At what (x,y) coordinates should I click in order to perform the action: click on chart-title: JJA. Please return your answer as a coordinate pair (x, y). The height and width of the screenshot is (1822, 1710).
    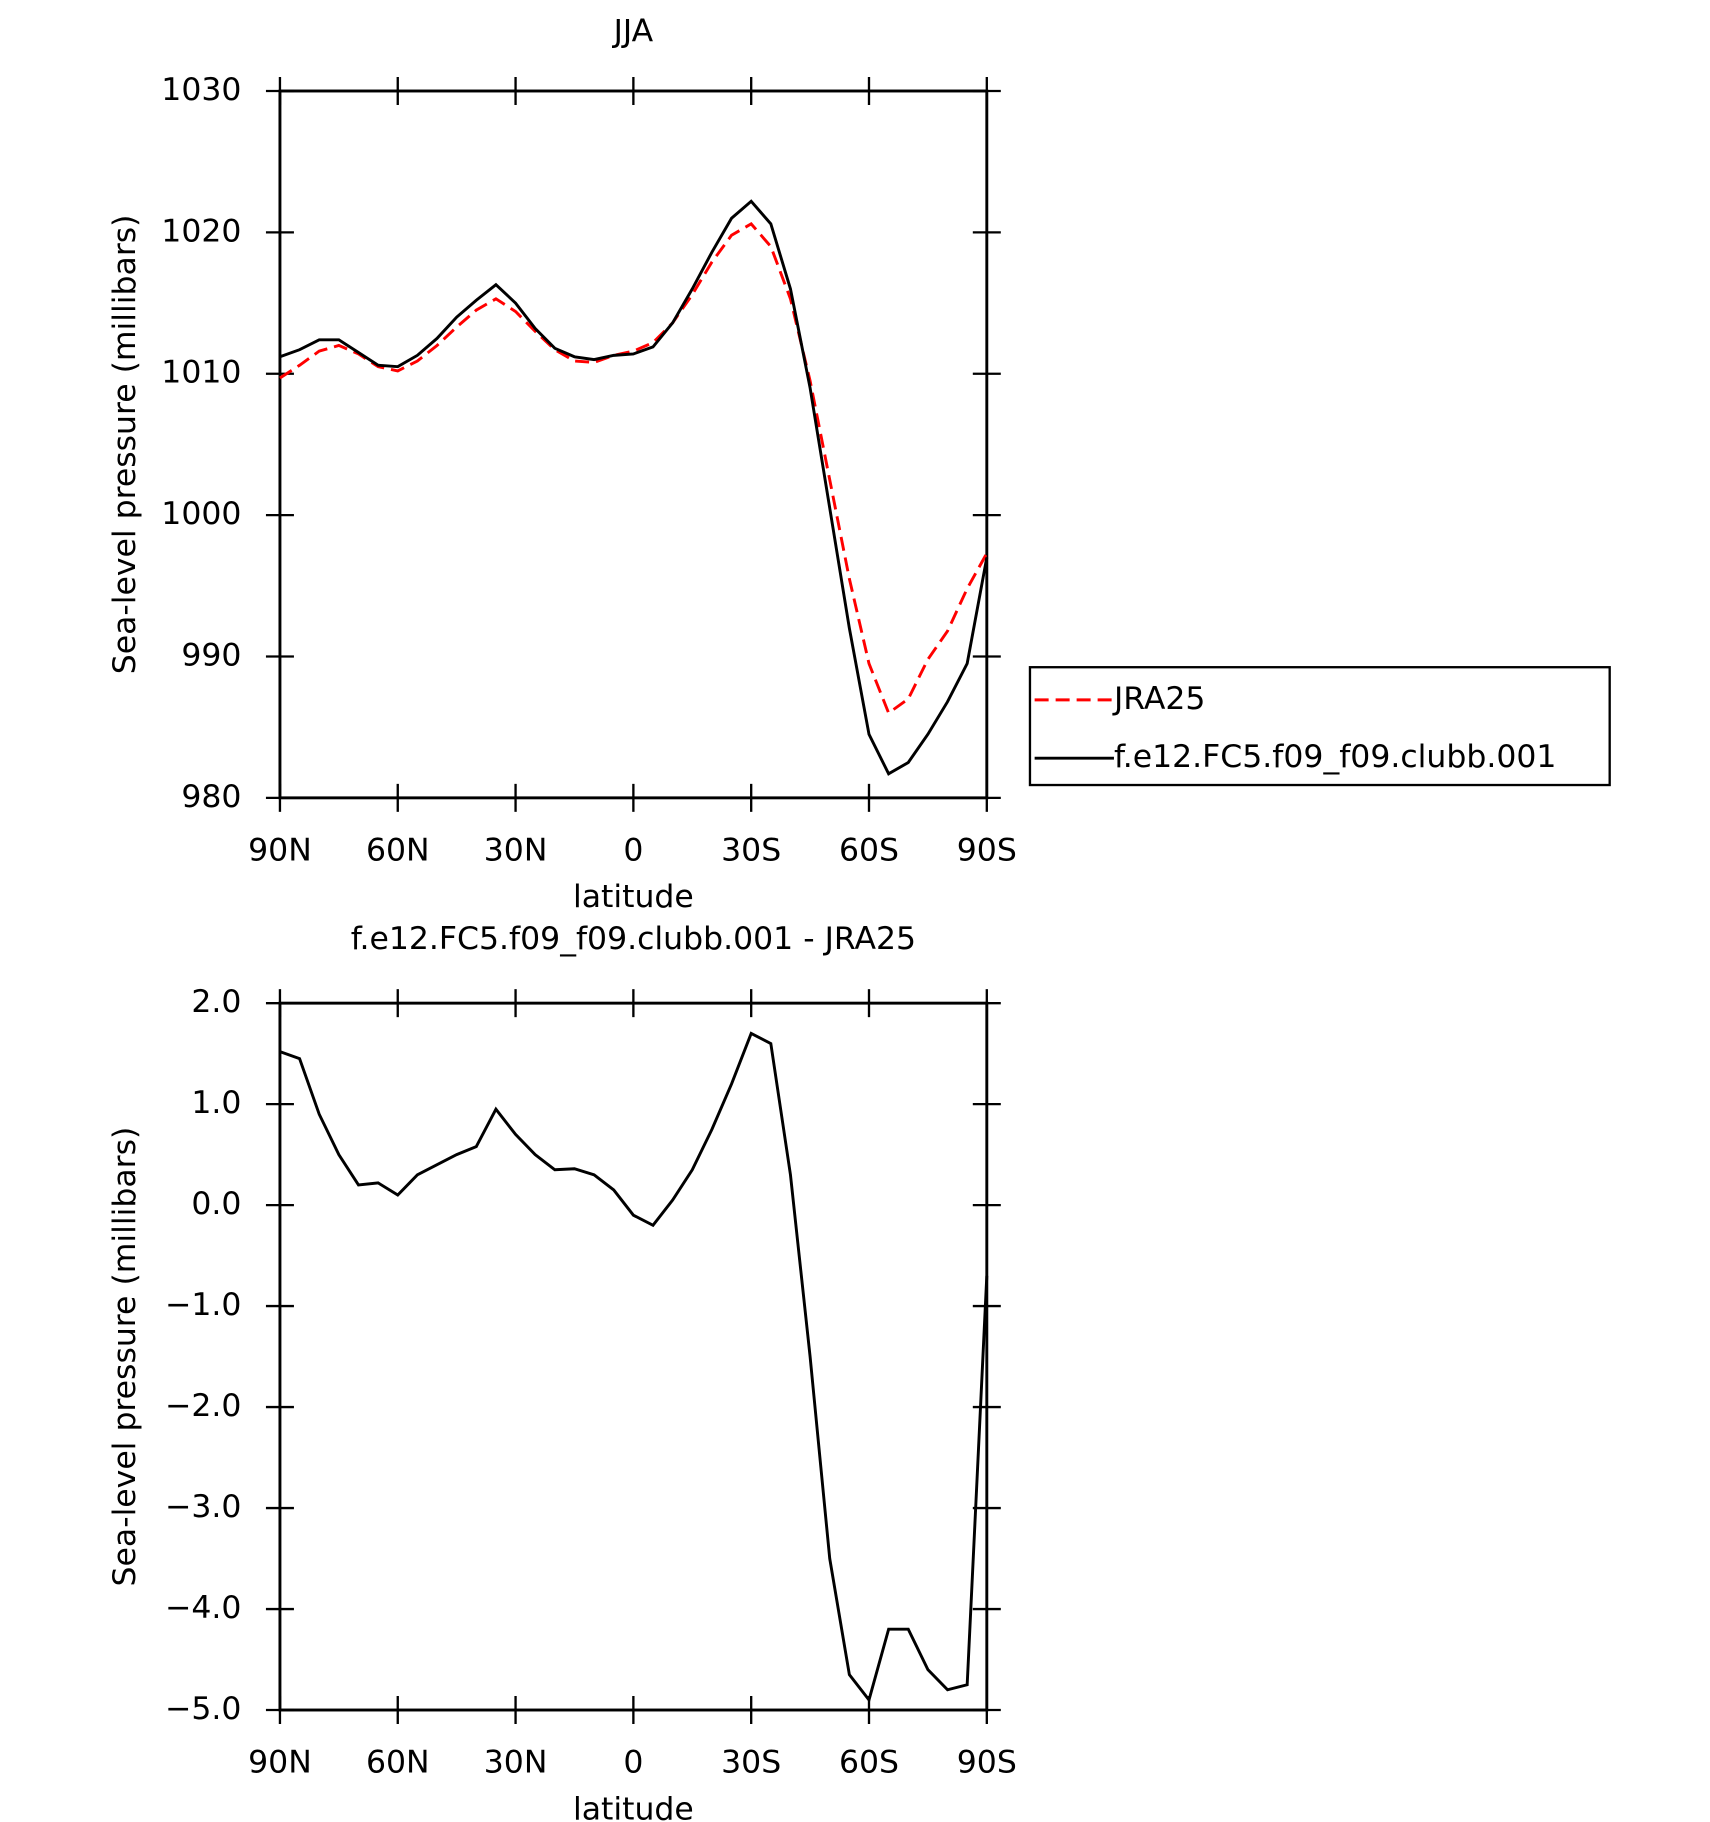
    Looking at the image, I should click on (633, 32).